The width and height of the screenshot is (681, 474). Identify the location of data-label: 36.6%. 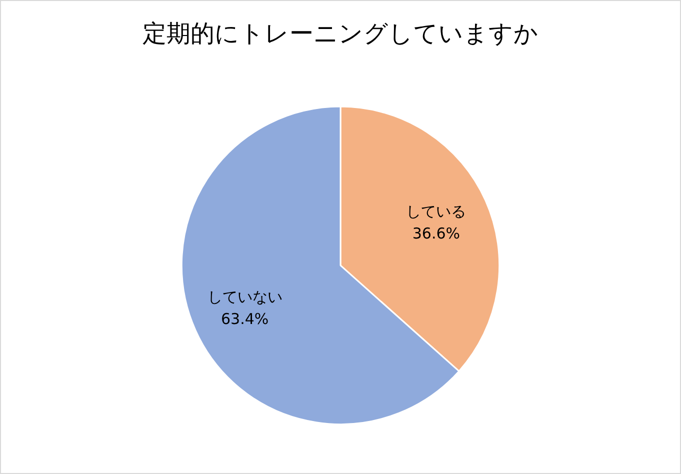
(436, 233).